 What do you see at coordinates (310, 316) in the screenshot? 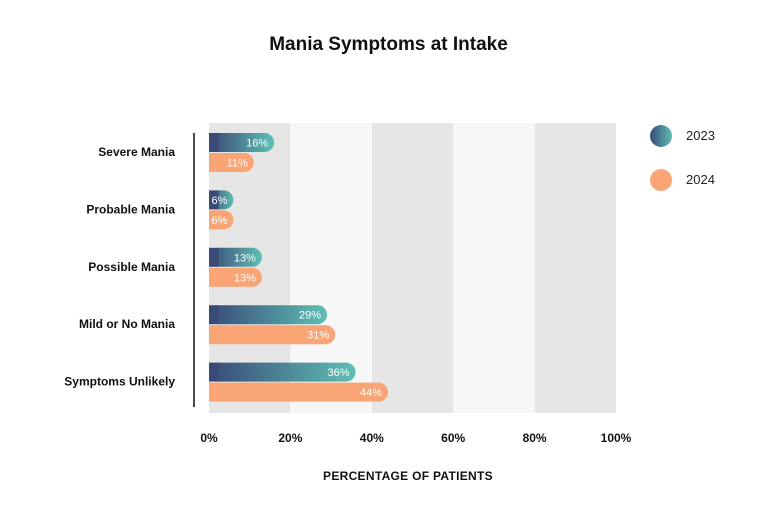
I see `data-label: 29%` at bounding box center [310, 316].